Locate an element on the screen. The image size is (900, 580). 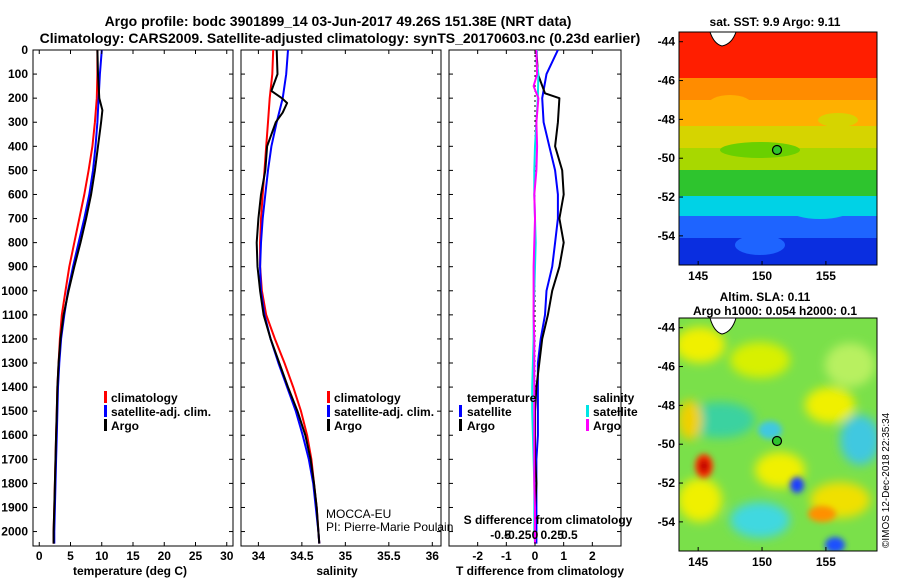
depth-tick-label: 100 is located at coordinates (18, 74).